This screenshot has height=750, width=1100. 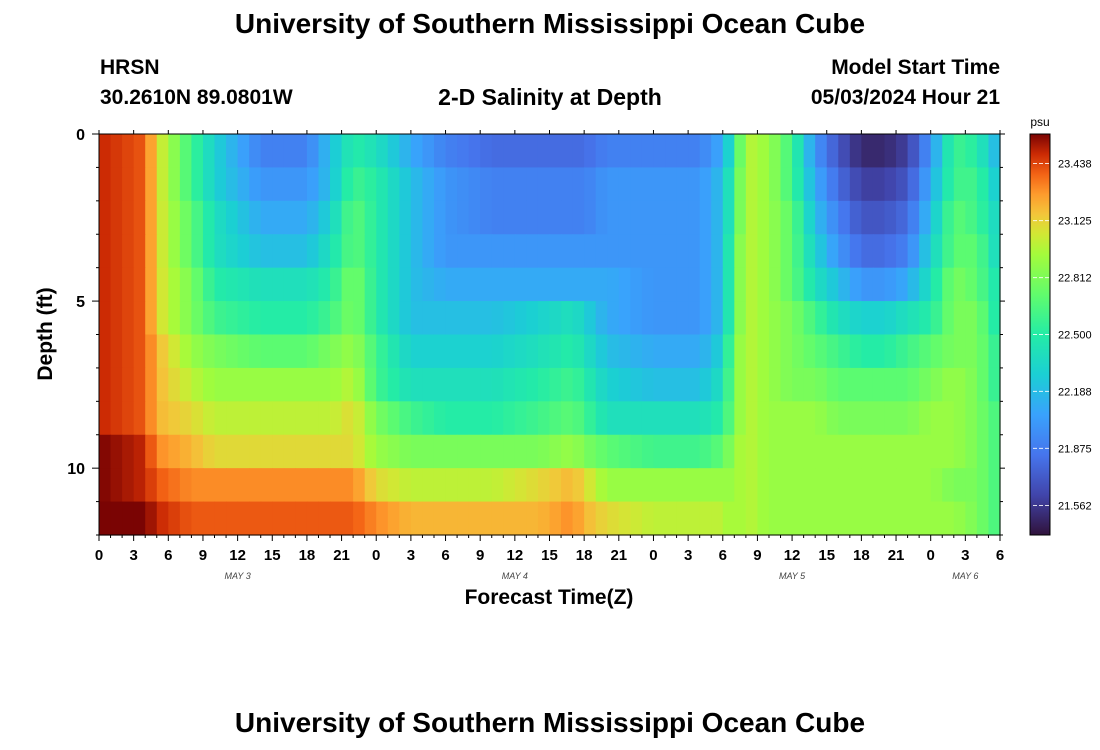 I want to click on x-tick-label: 0, so click(x=376, y=555).